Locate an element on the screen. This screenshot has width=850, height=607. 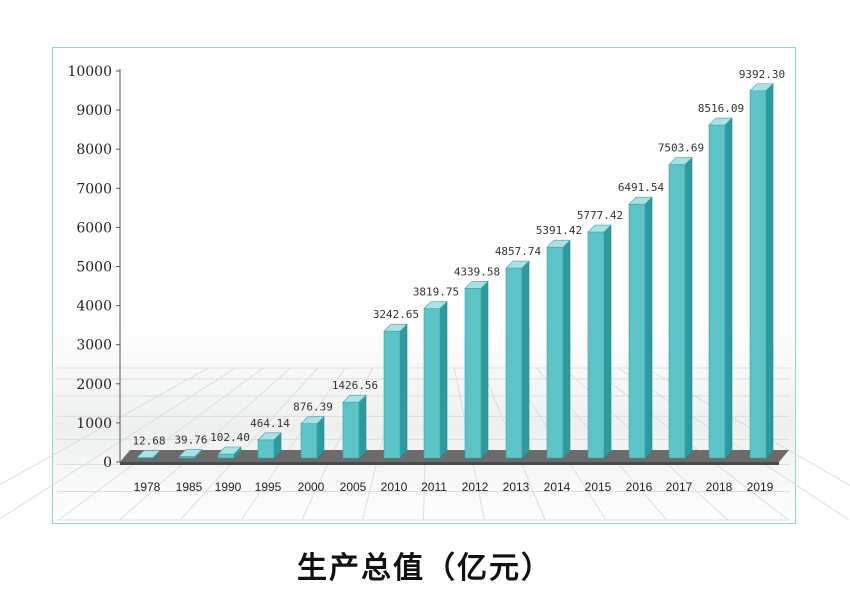
y-tick-label: 1000 is located at coordinates (94, 424).